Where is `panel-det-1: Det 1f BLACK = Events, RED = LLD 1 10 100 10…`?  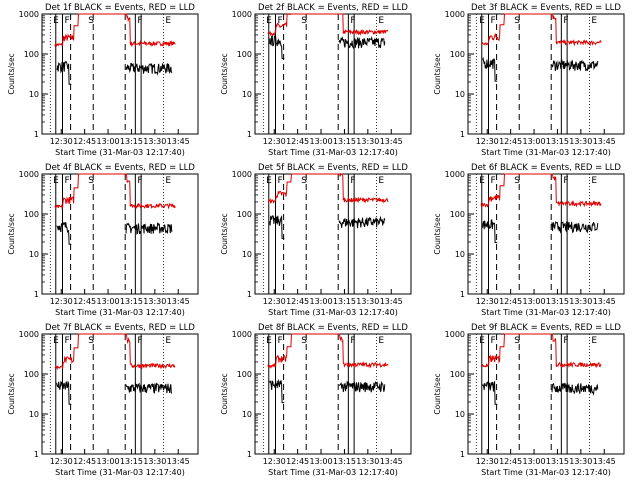 panel-det-1: Det 1f BLACK = Events, RED = LLD 1 10 100 10… is located at coordinates (103, 80).